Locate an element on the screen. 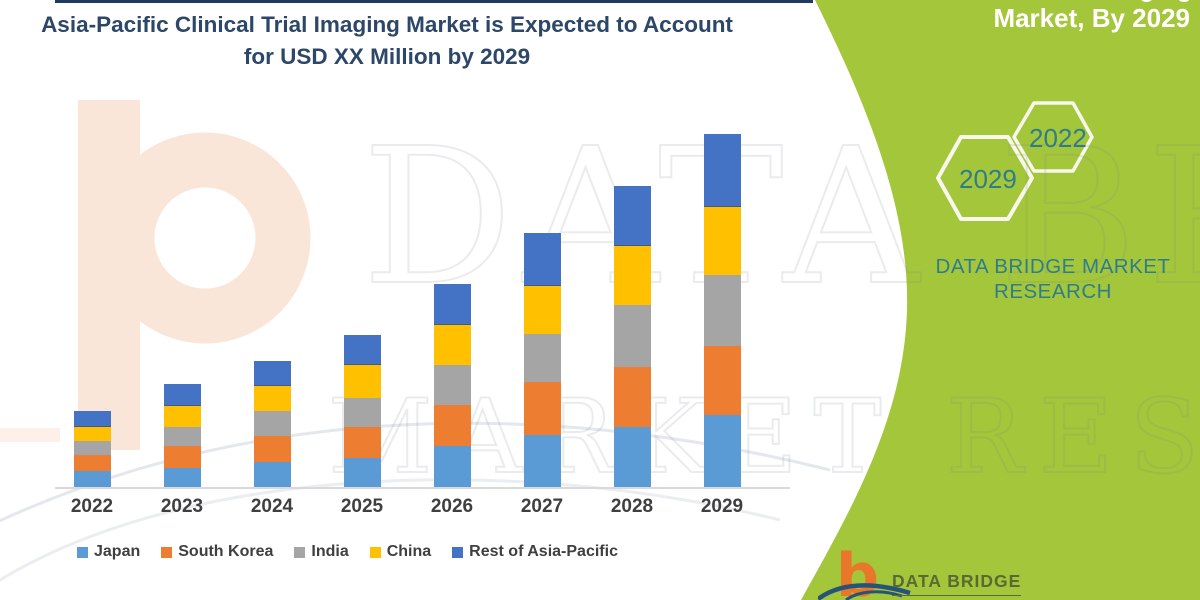  hexagon-2022-label: 2022 is located at coordinates (1058, 138).